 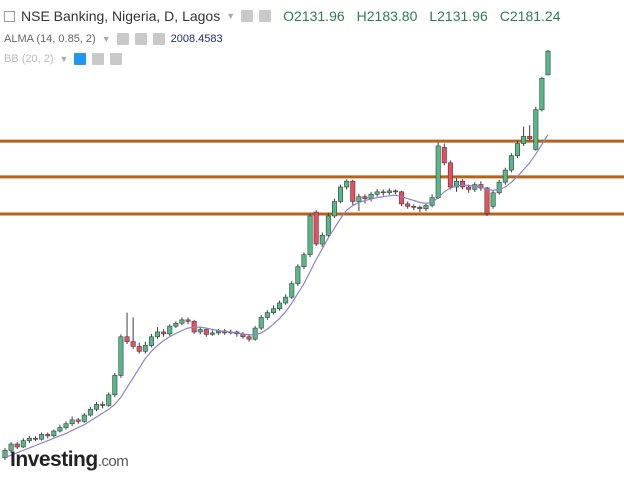 I want to click on show-button, so click(x=80, y=59).